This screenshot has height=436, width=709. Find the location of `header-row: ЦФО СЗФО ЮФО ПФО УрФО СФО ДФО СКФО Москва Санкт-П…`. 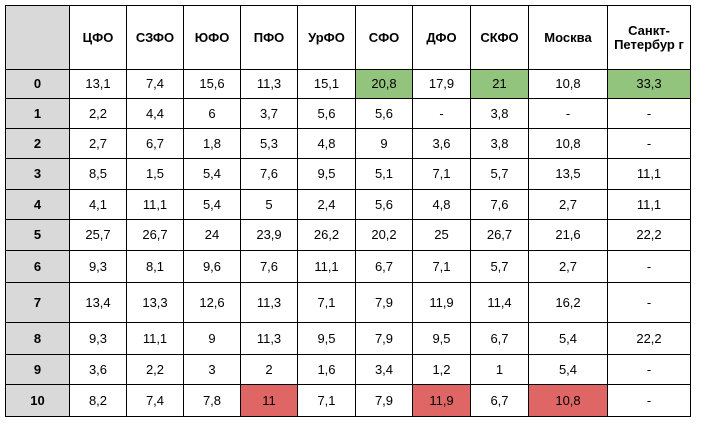

header-row: ЦФО СЗФО ЮФО ПФО УрФО СФО ДФО СКФО Москва Санкт-П… is located at coordinates (348, 37).